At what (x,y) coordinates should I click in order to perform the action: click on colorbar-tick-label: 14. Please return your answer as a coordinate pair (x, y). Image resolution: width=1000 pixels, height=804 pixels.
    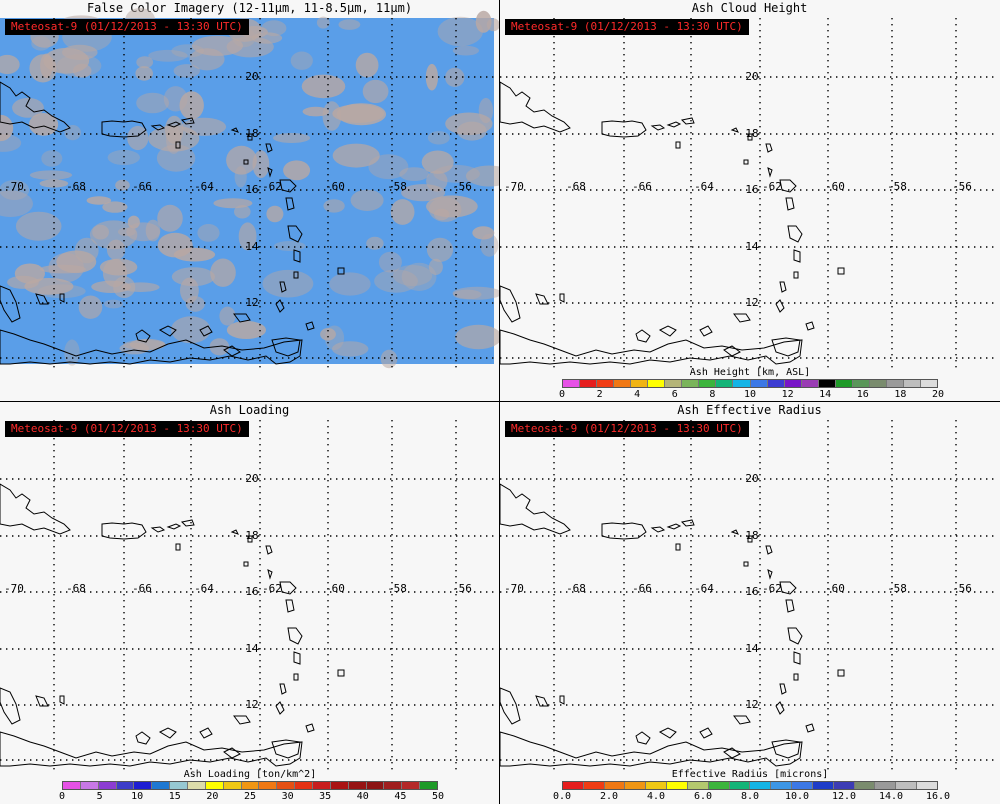
    Looking at the image, I should click on (825, 394).